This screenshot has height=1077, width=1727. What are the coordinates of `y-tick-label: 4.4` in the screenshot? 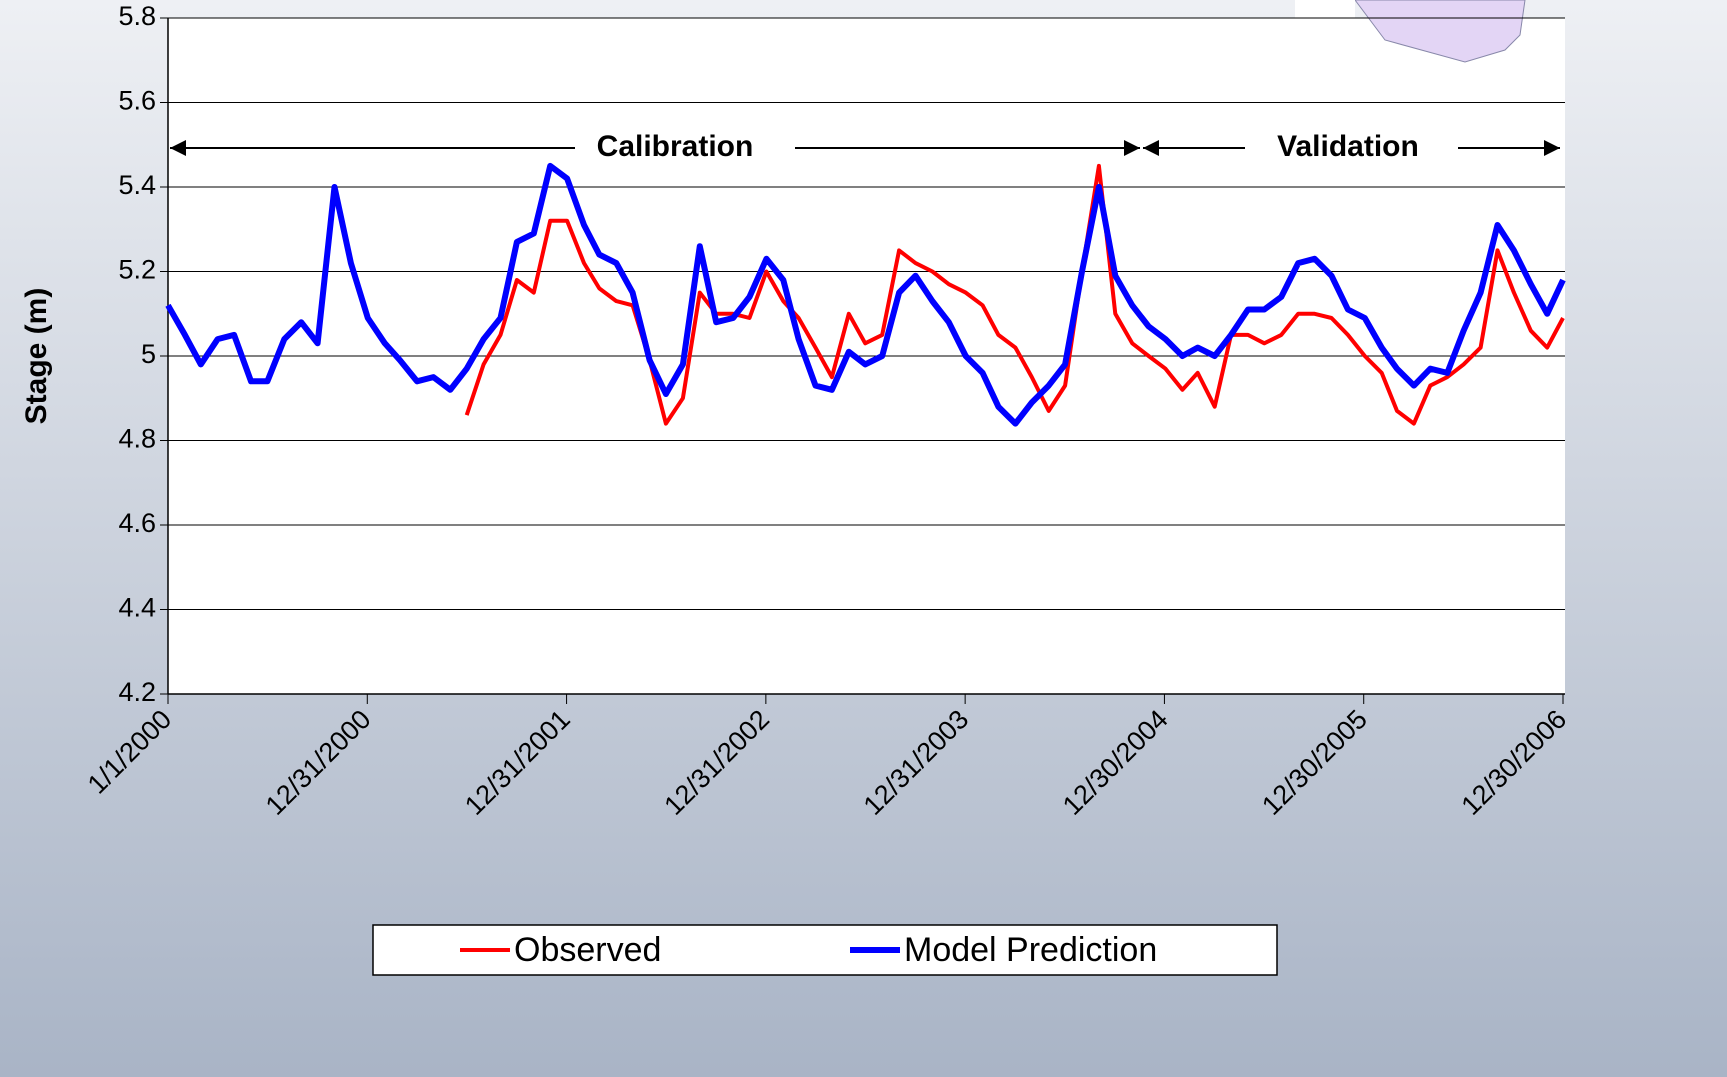 It's located at (137, 608).